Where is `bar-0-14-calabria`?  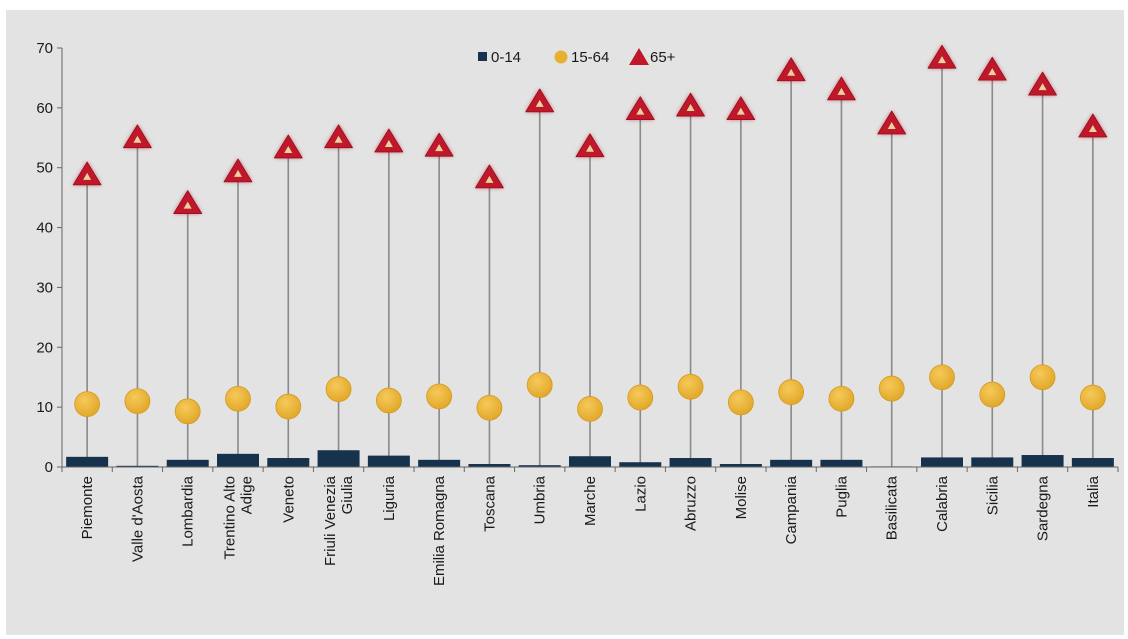
bar-0-14-calabria is located at coordinates (942, 462).